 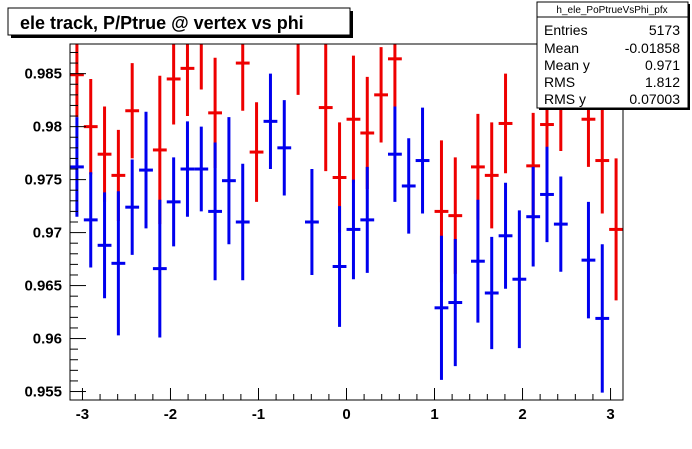 I want to click on x-tick-label: 1, so click(x=434, y=414).